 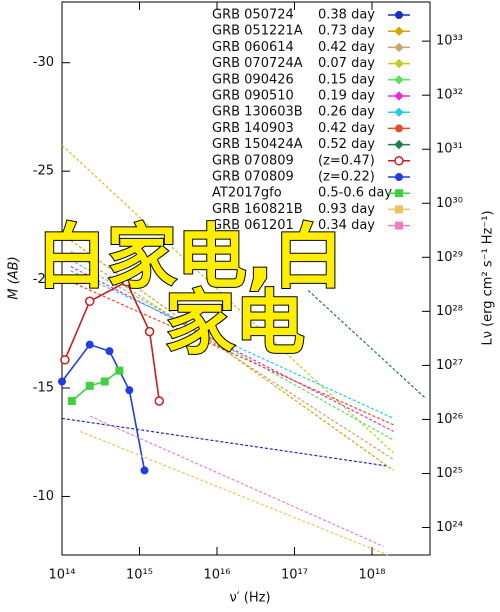 I want to click on legend-name: GRB 090426, so click(x=253, y=79).